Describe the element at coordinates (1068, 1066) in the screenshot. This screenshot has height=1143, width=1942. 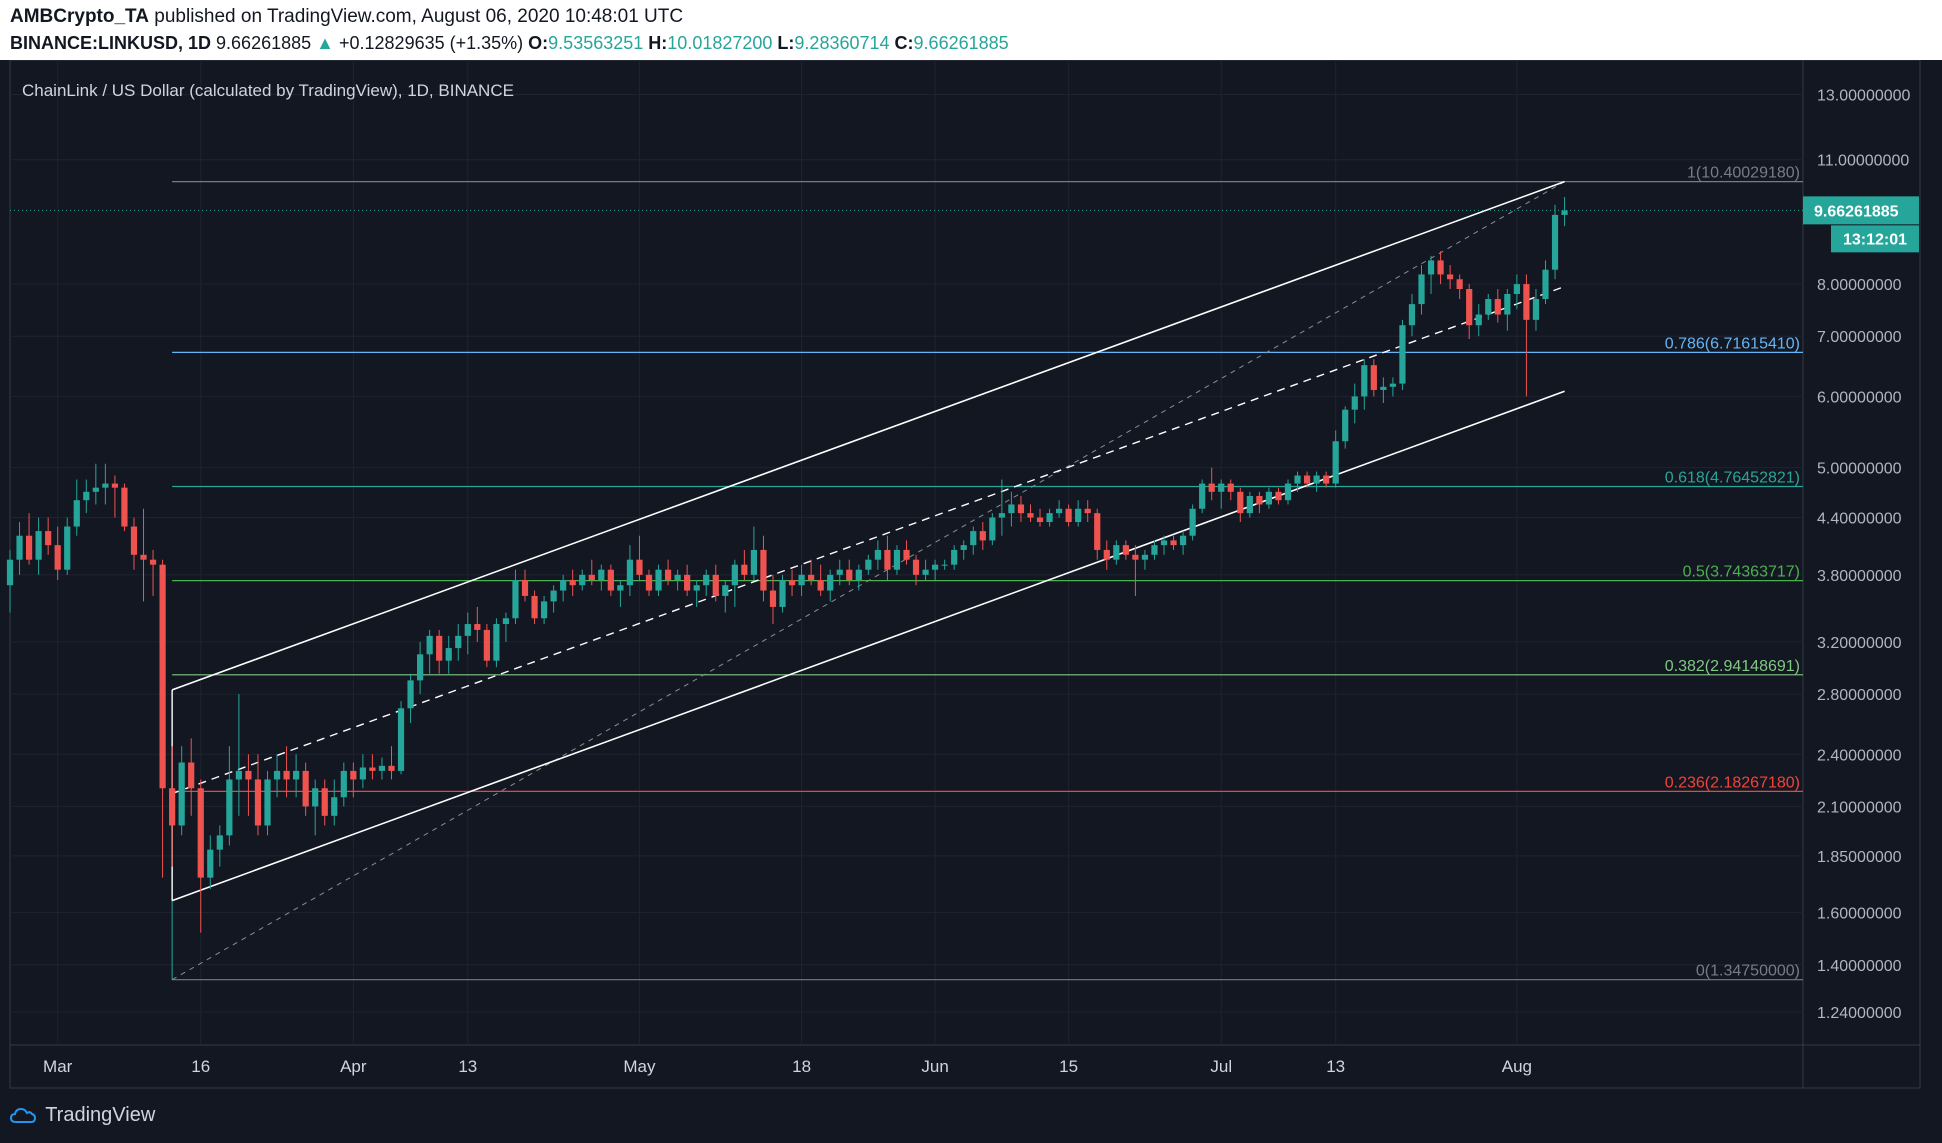
I see `time-tick-label: 15` at that location.